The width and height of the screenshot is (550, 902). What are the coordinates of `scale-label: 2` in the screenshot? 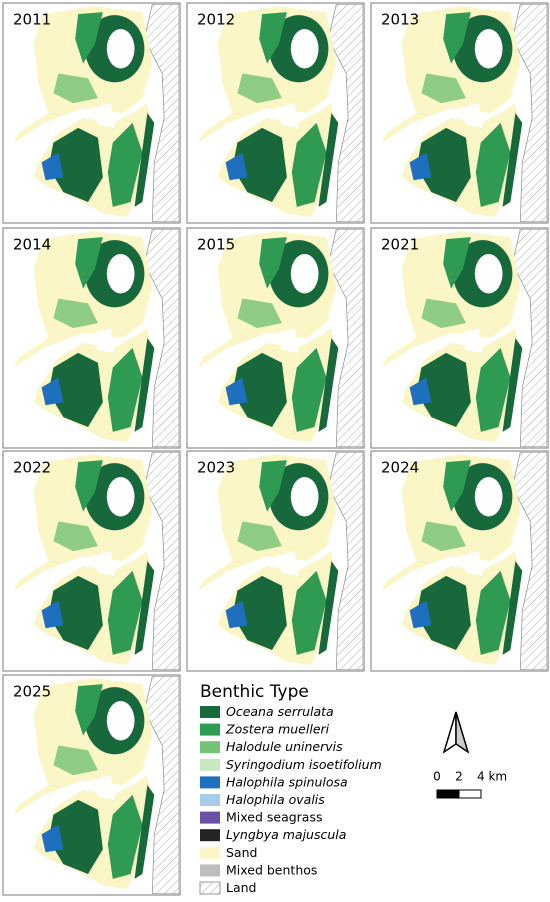 It's located at (459, 777).